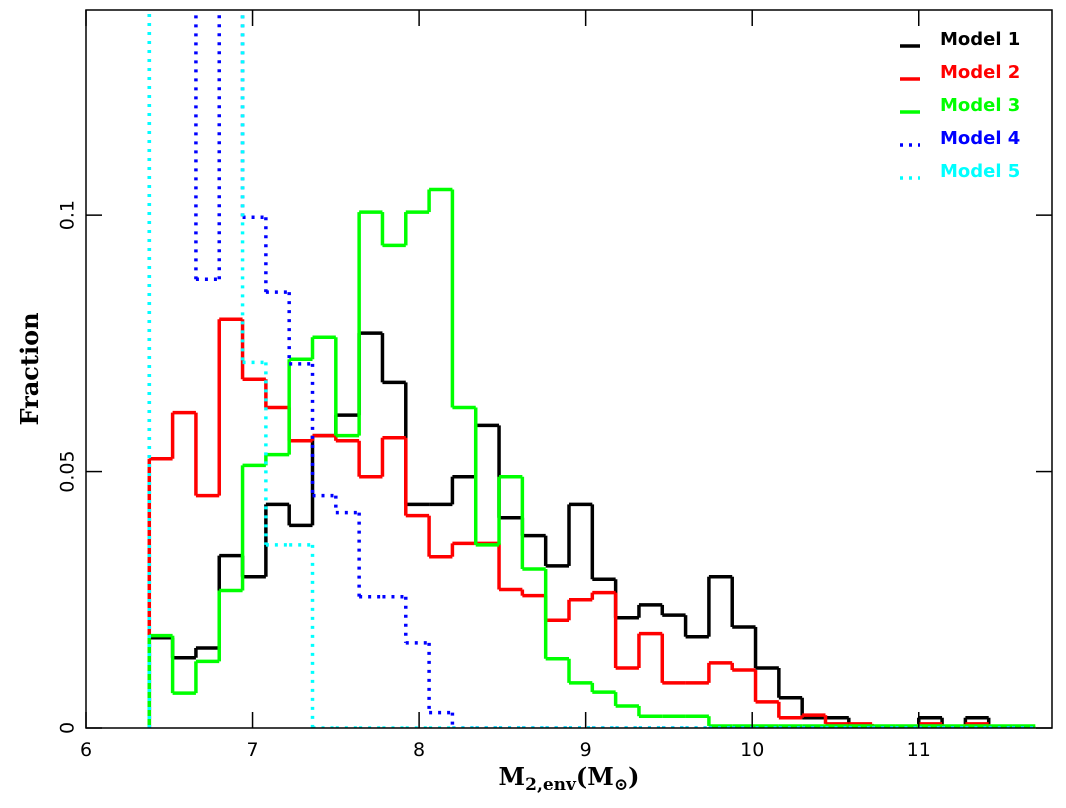 This screenshot has height=808, width=1066. What do you see at coordinates (86, 750) in the screenshot?
I see `x-tick-label: 6` at bounding box center [86, 750].